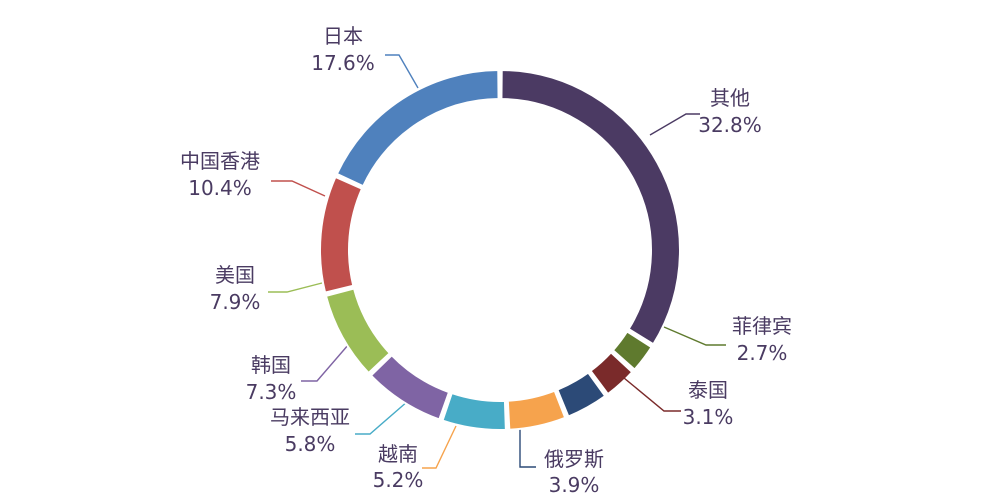 The width and height of the screenshot is (1000, 500). Describe the element at coordinates (235, 302) in the screenshot. I see `value-label-8: 7.9%` at that location.